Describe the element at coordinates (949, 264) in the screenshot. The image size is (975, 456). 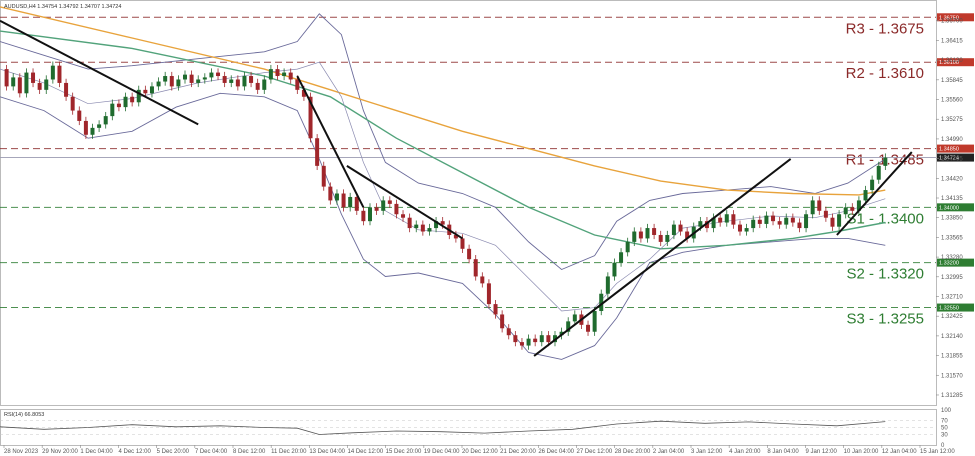
I see `level-tag-text-s2: 1.33200` at that location.